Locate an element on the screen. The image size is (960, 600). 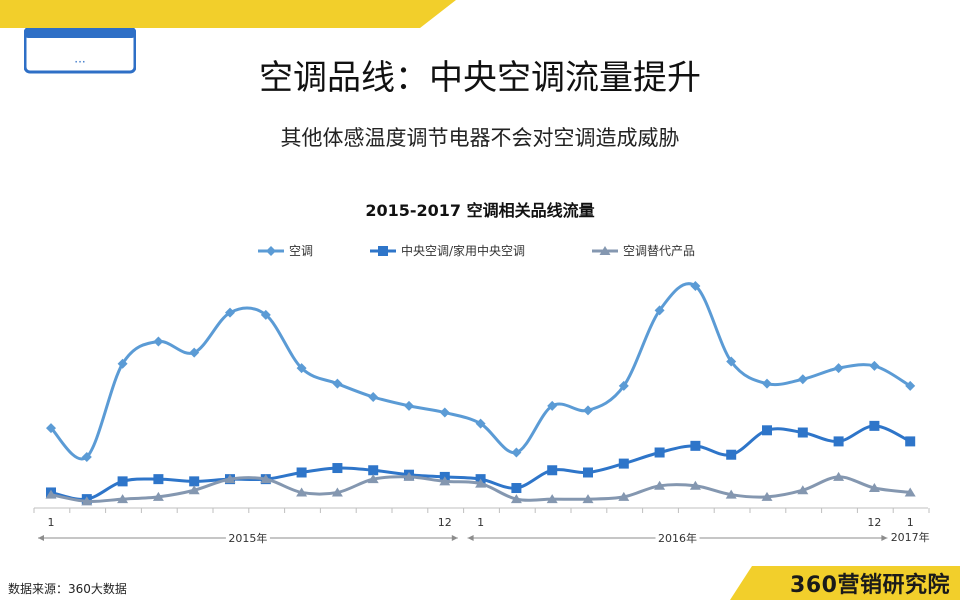
ac-dots: ··· is located at coordinates (79, 62).